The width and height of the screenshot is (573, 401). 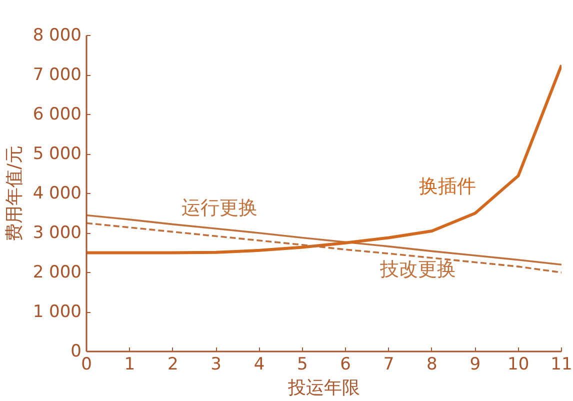 I want to click on x-tick-label: 9, so click(x=475, y=364).